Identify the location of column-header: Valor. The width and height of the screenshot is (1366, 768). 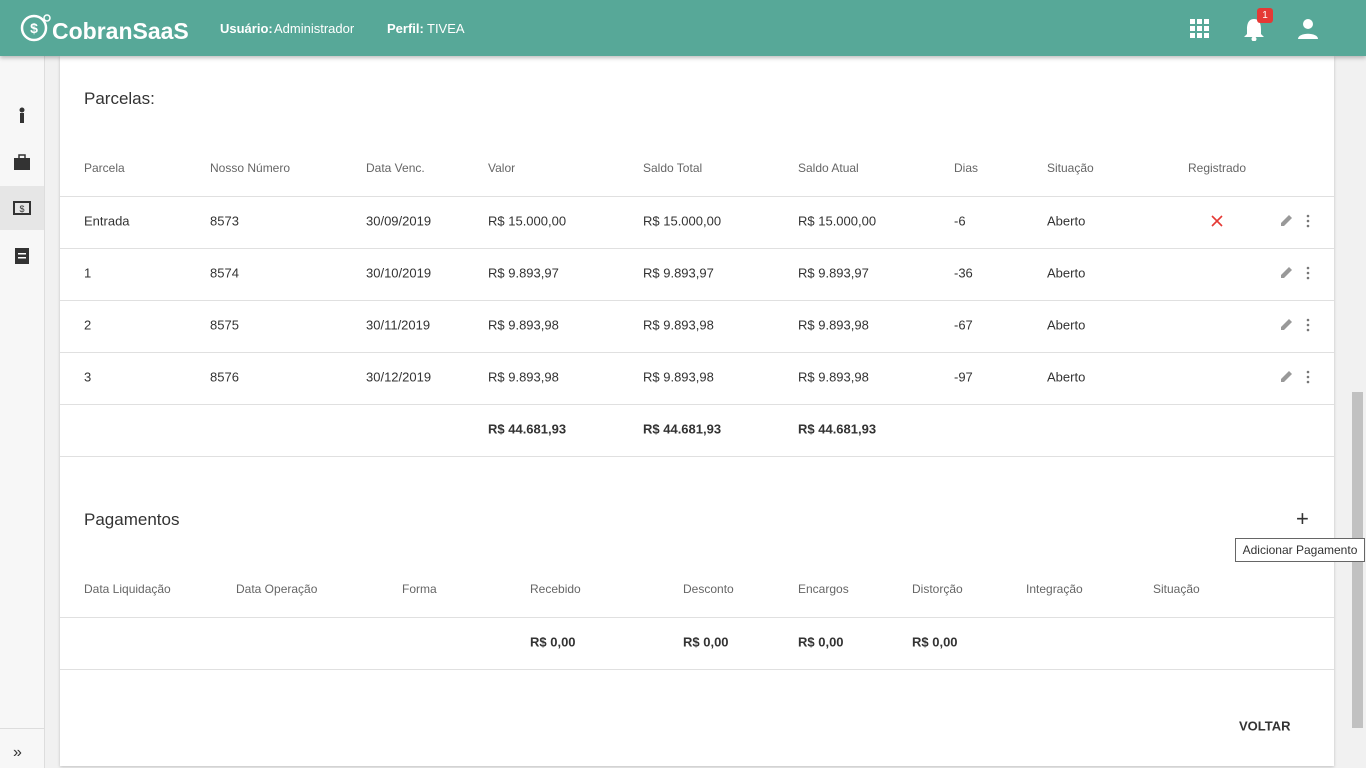
(502, 168).